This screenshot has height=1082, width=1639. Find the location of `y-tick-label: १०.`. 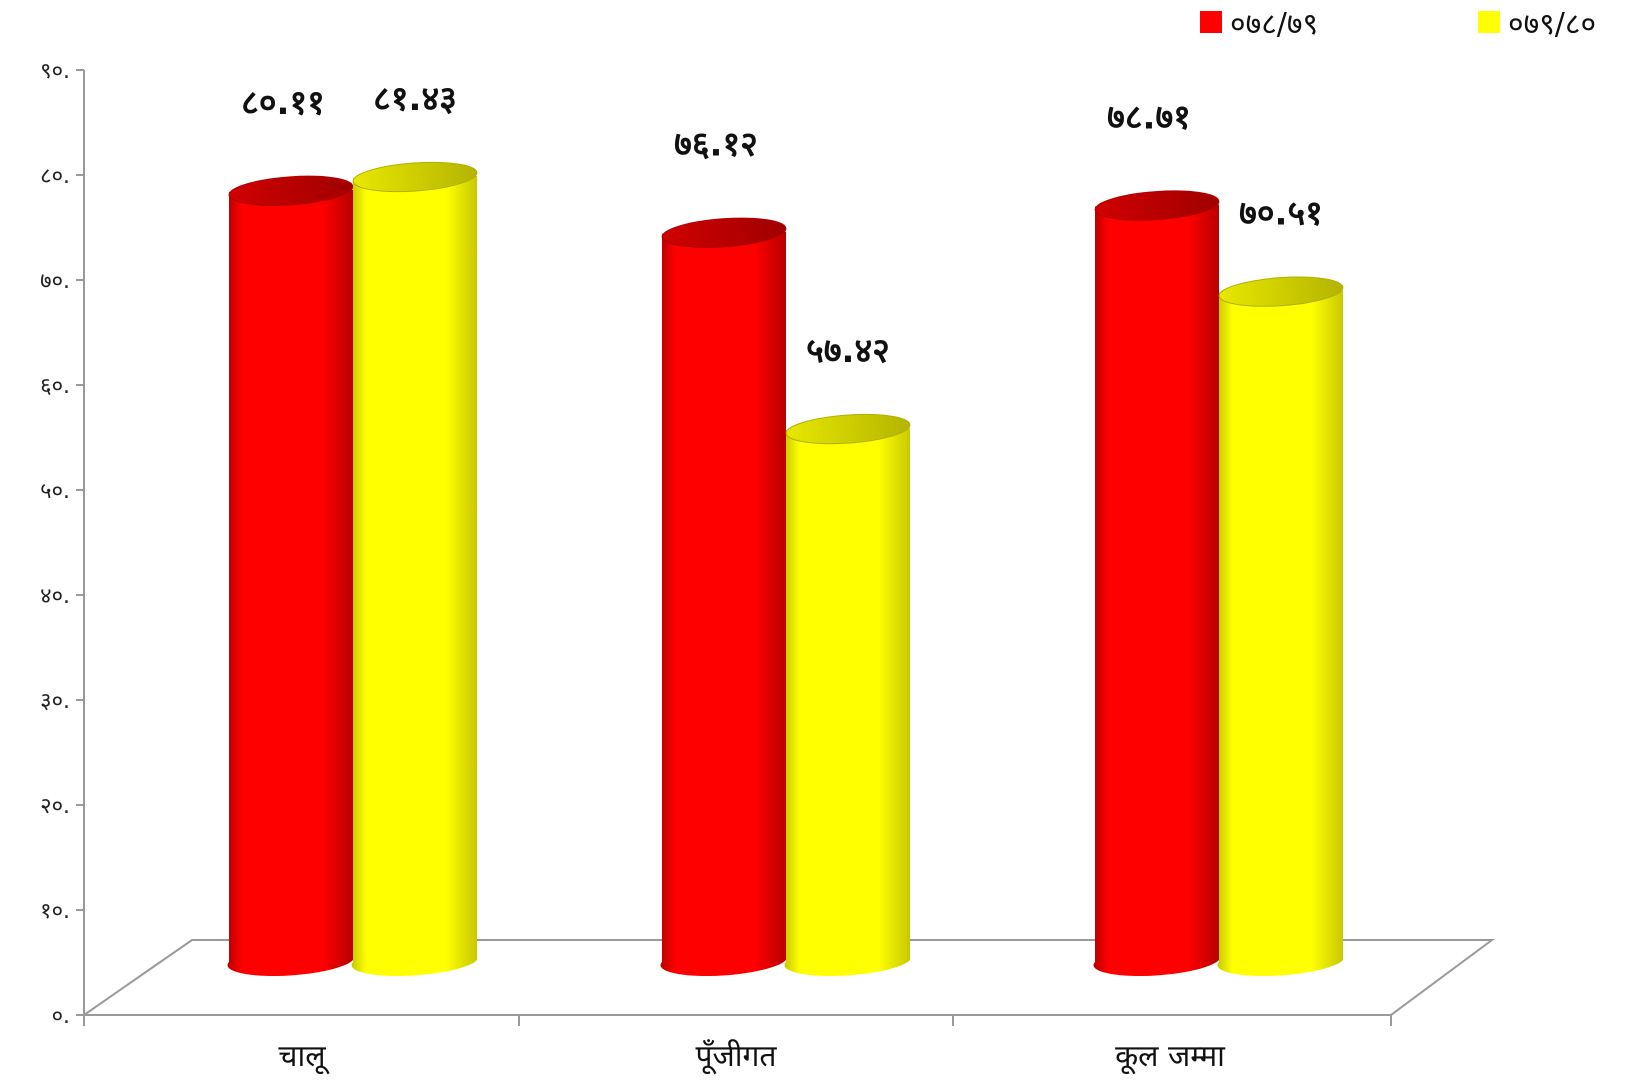

y-tick-label: १०. is located at coordinates (55, 911).